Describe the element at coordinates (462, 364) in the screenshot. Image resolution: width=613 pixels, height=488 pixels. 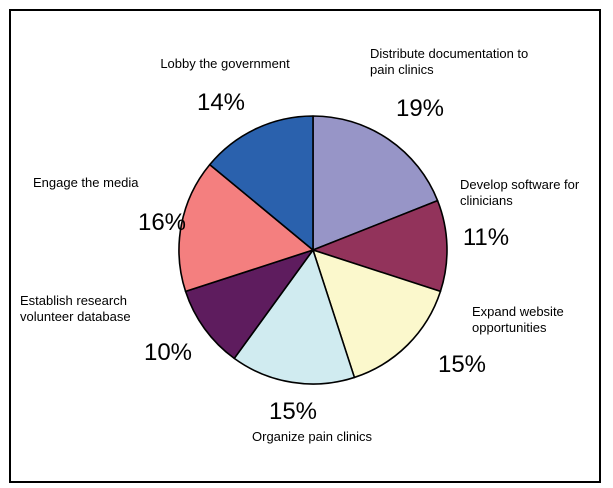
I see `slice-value-expand-website-opportunities: 15%` at that location.